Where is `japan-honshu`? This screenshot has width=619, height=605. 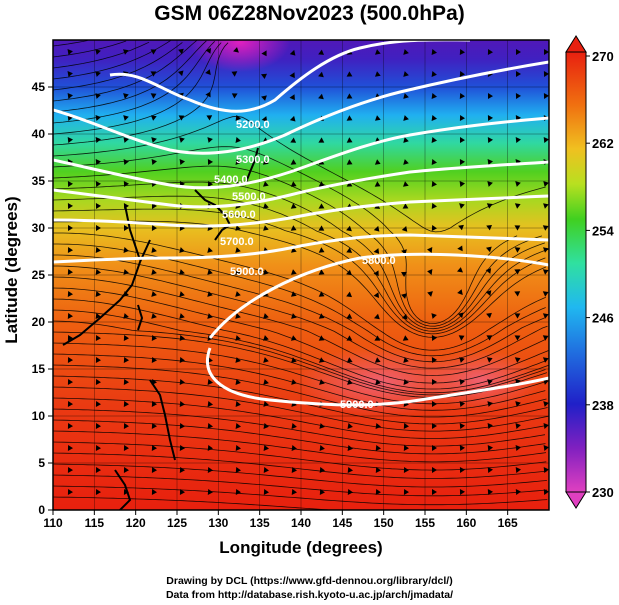 japan-honshu is located at coordinates (251, 166).